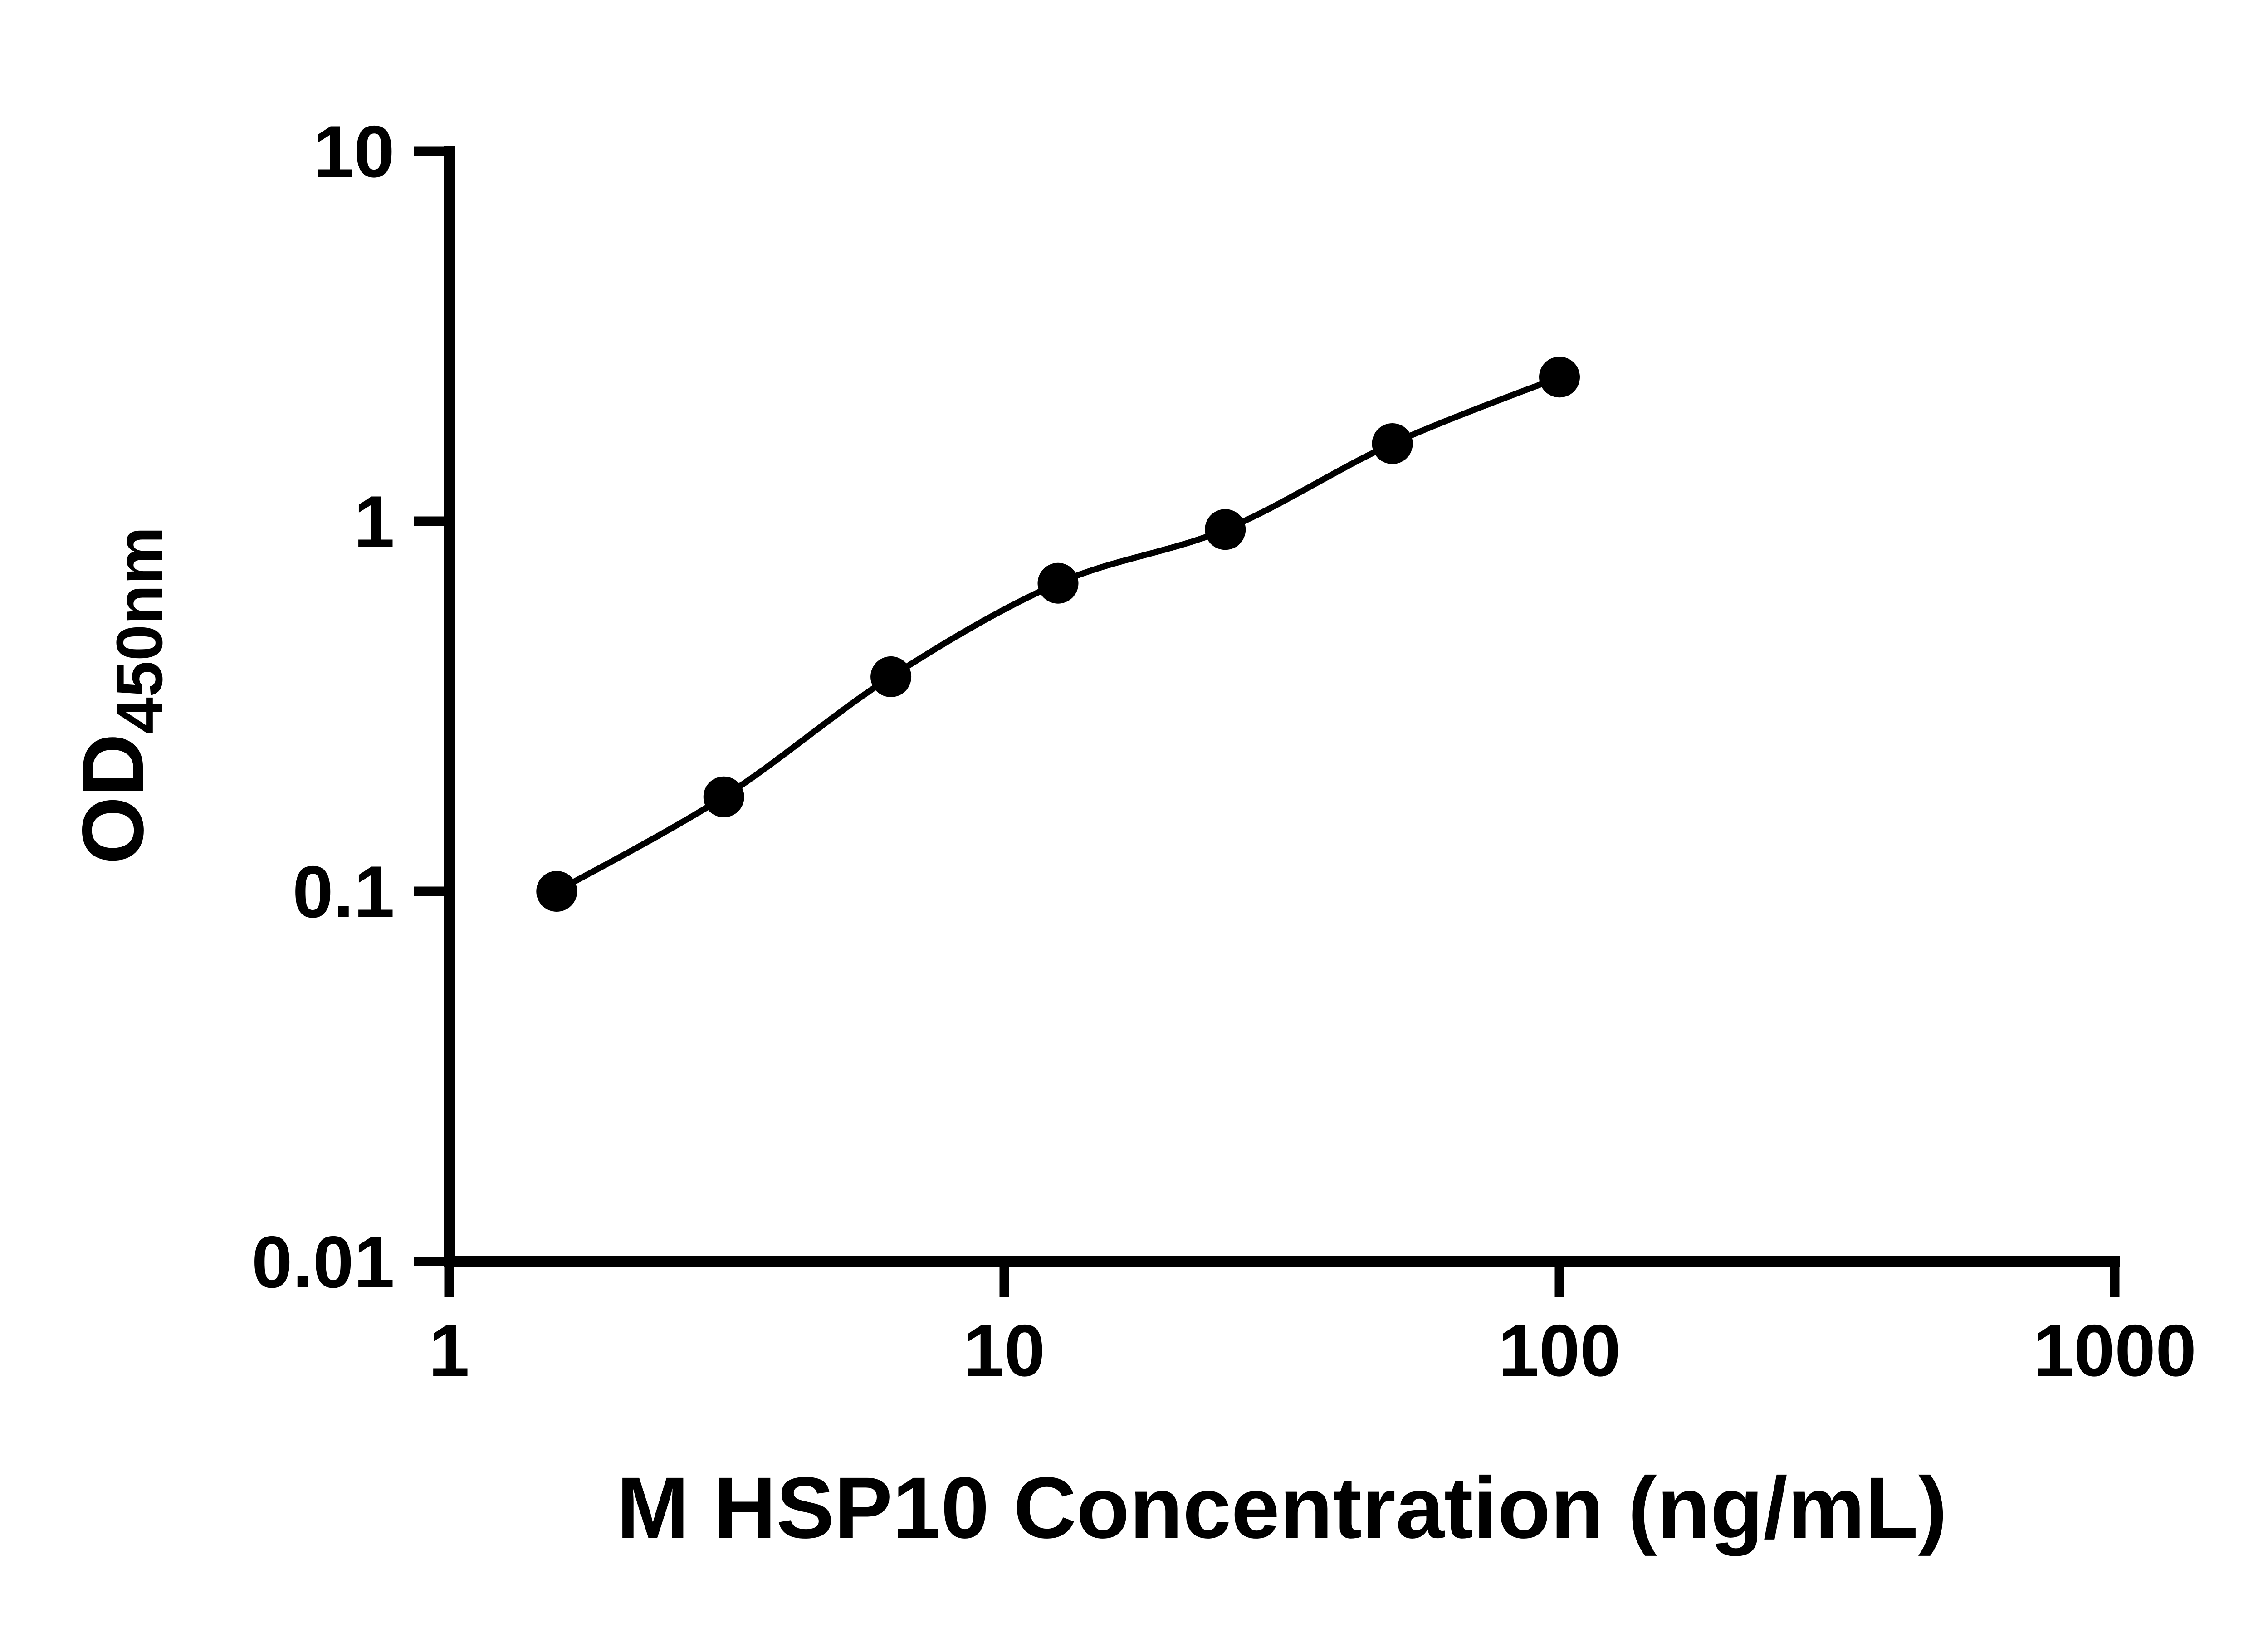 The height and width of the screenshot is (1633, 2268). I want to click on y-axis-title-subscript: 450nm, so click(140, 630).